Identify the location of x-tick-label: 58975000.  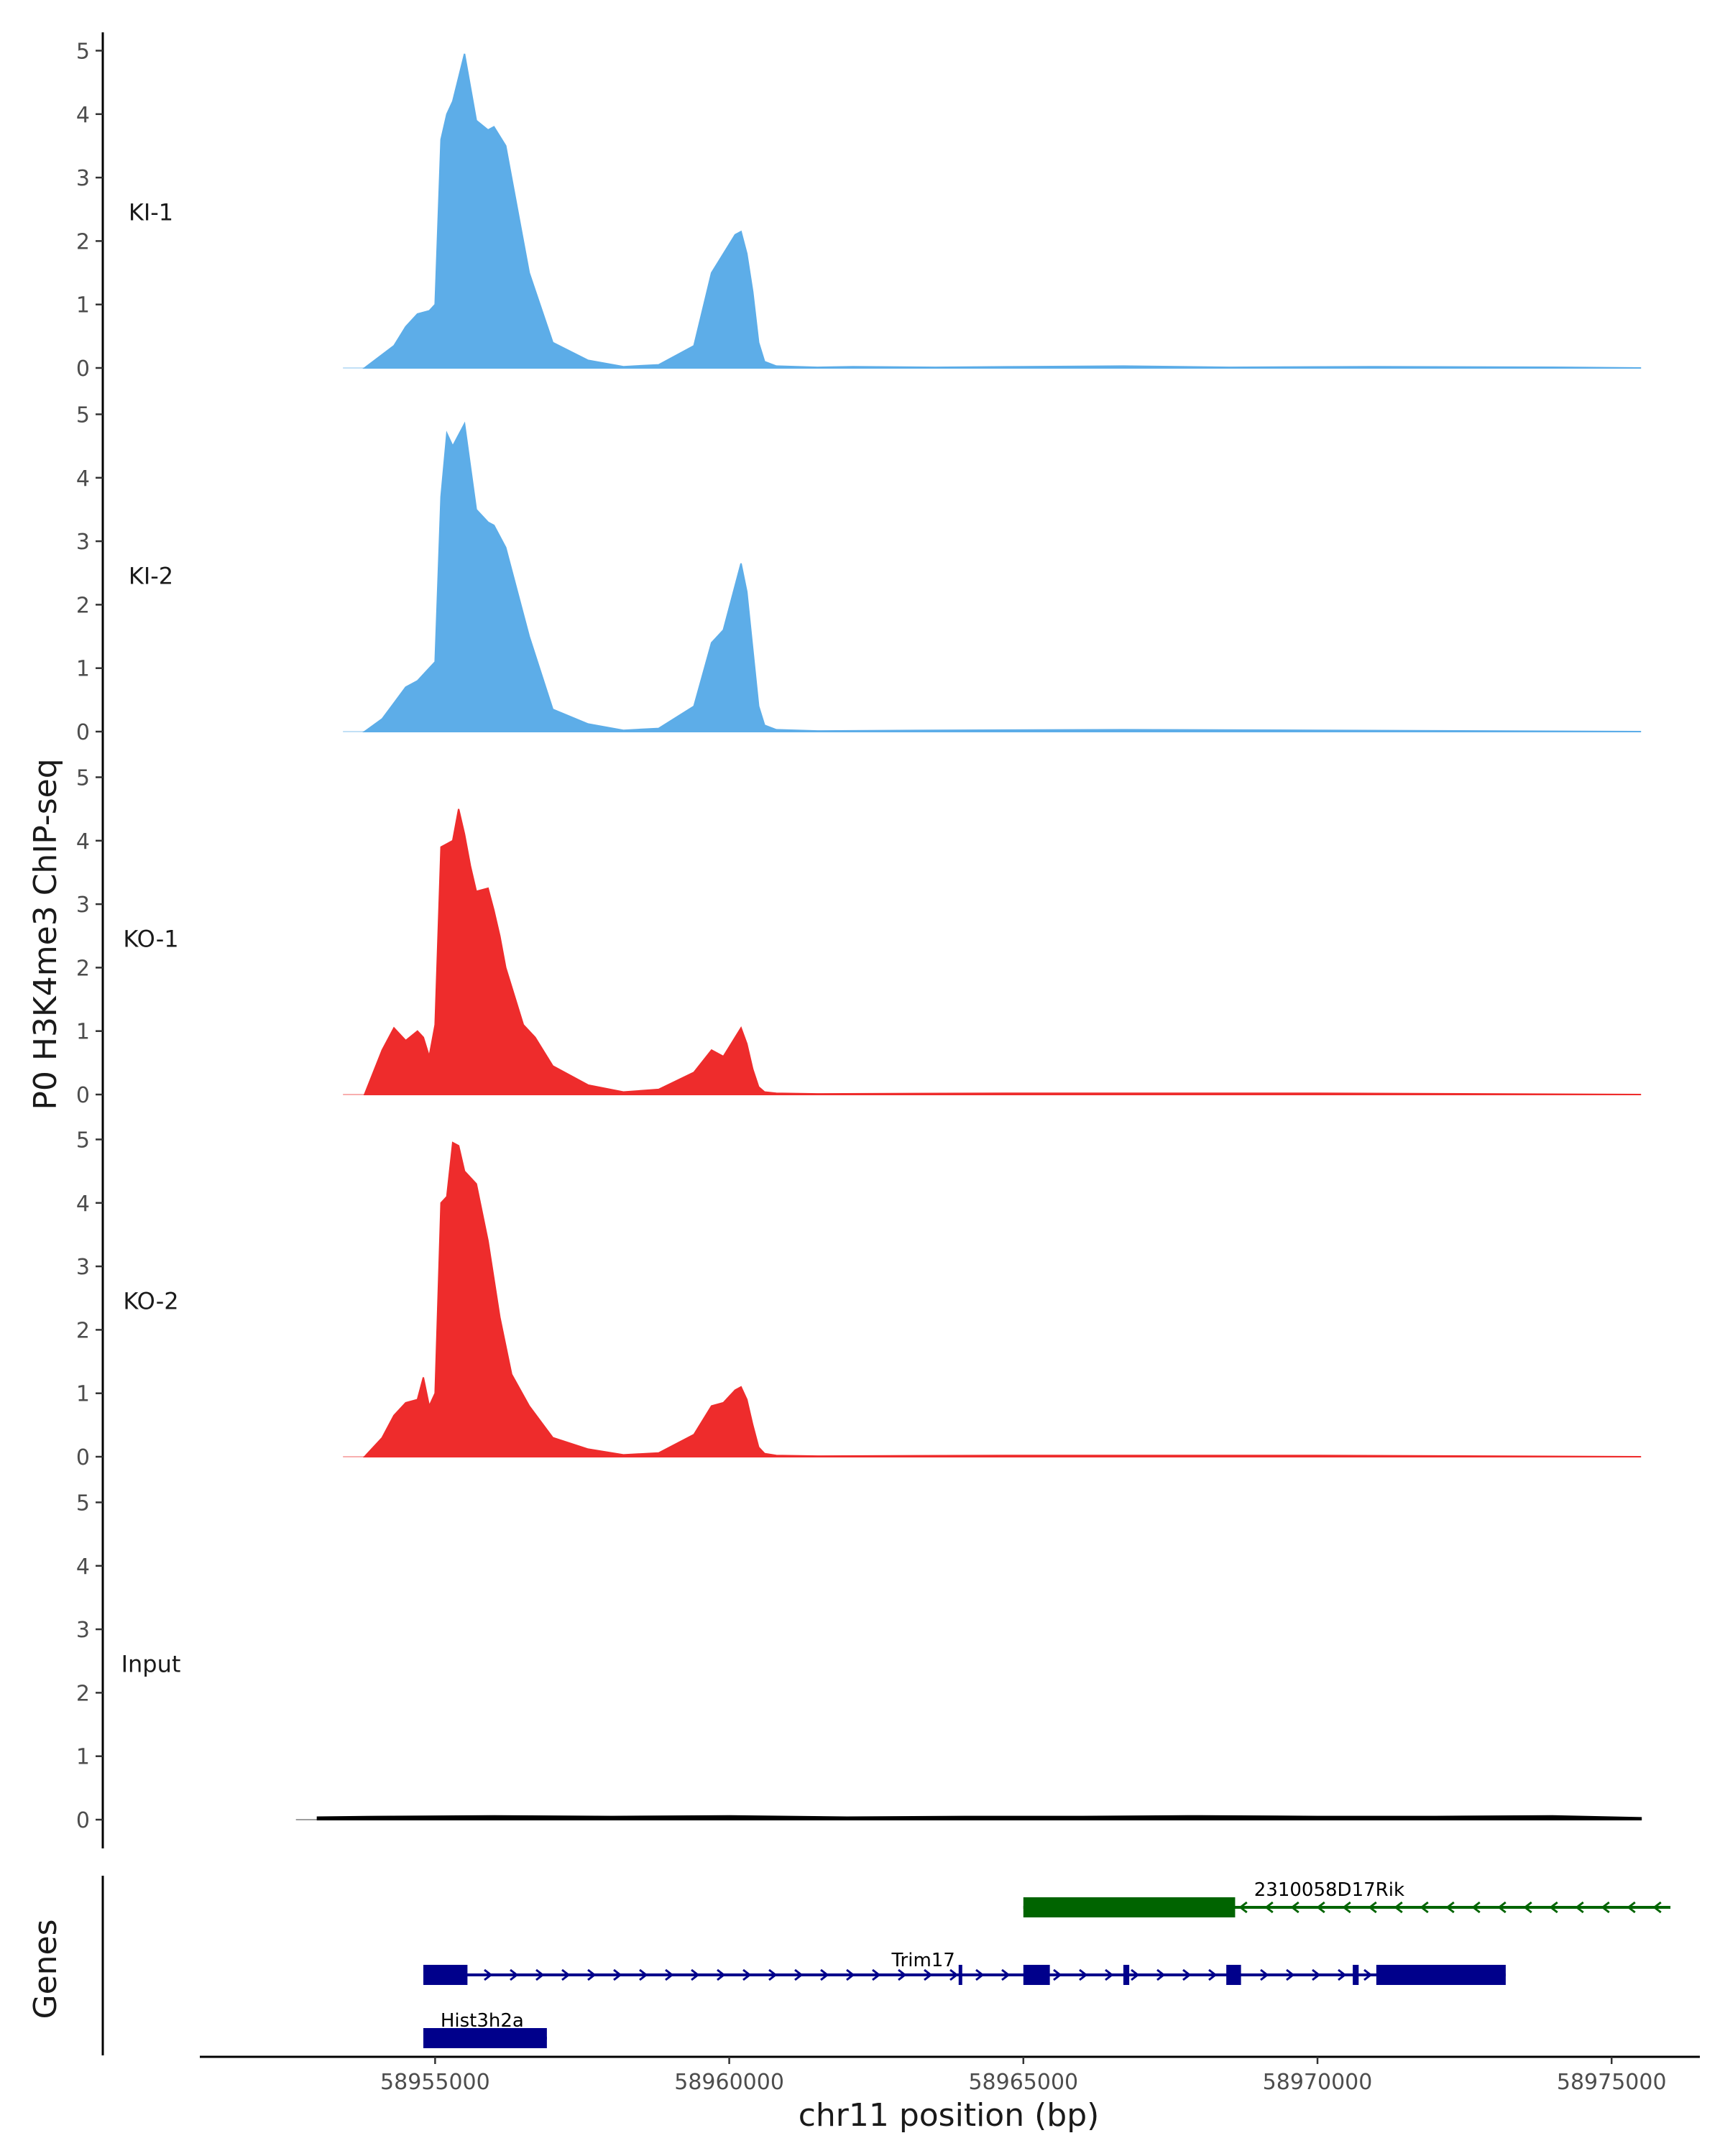
(1612, 2082).